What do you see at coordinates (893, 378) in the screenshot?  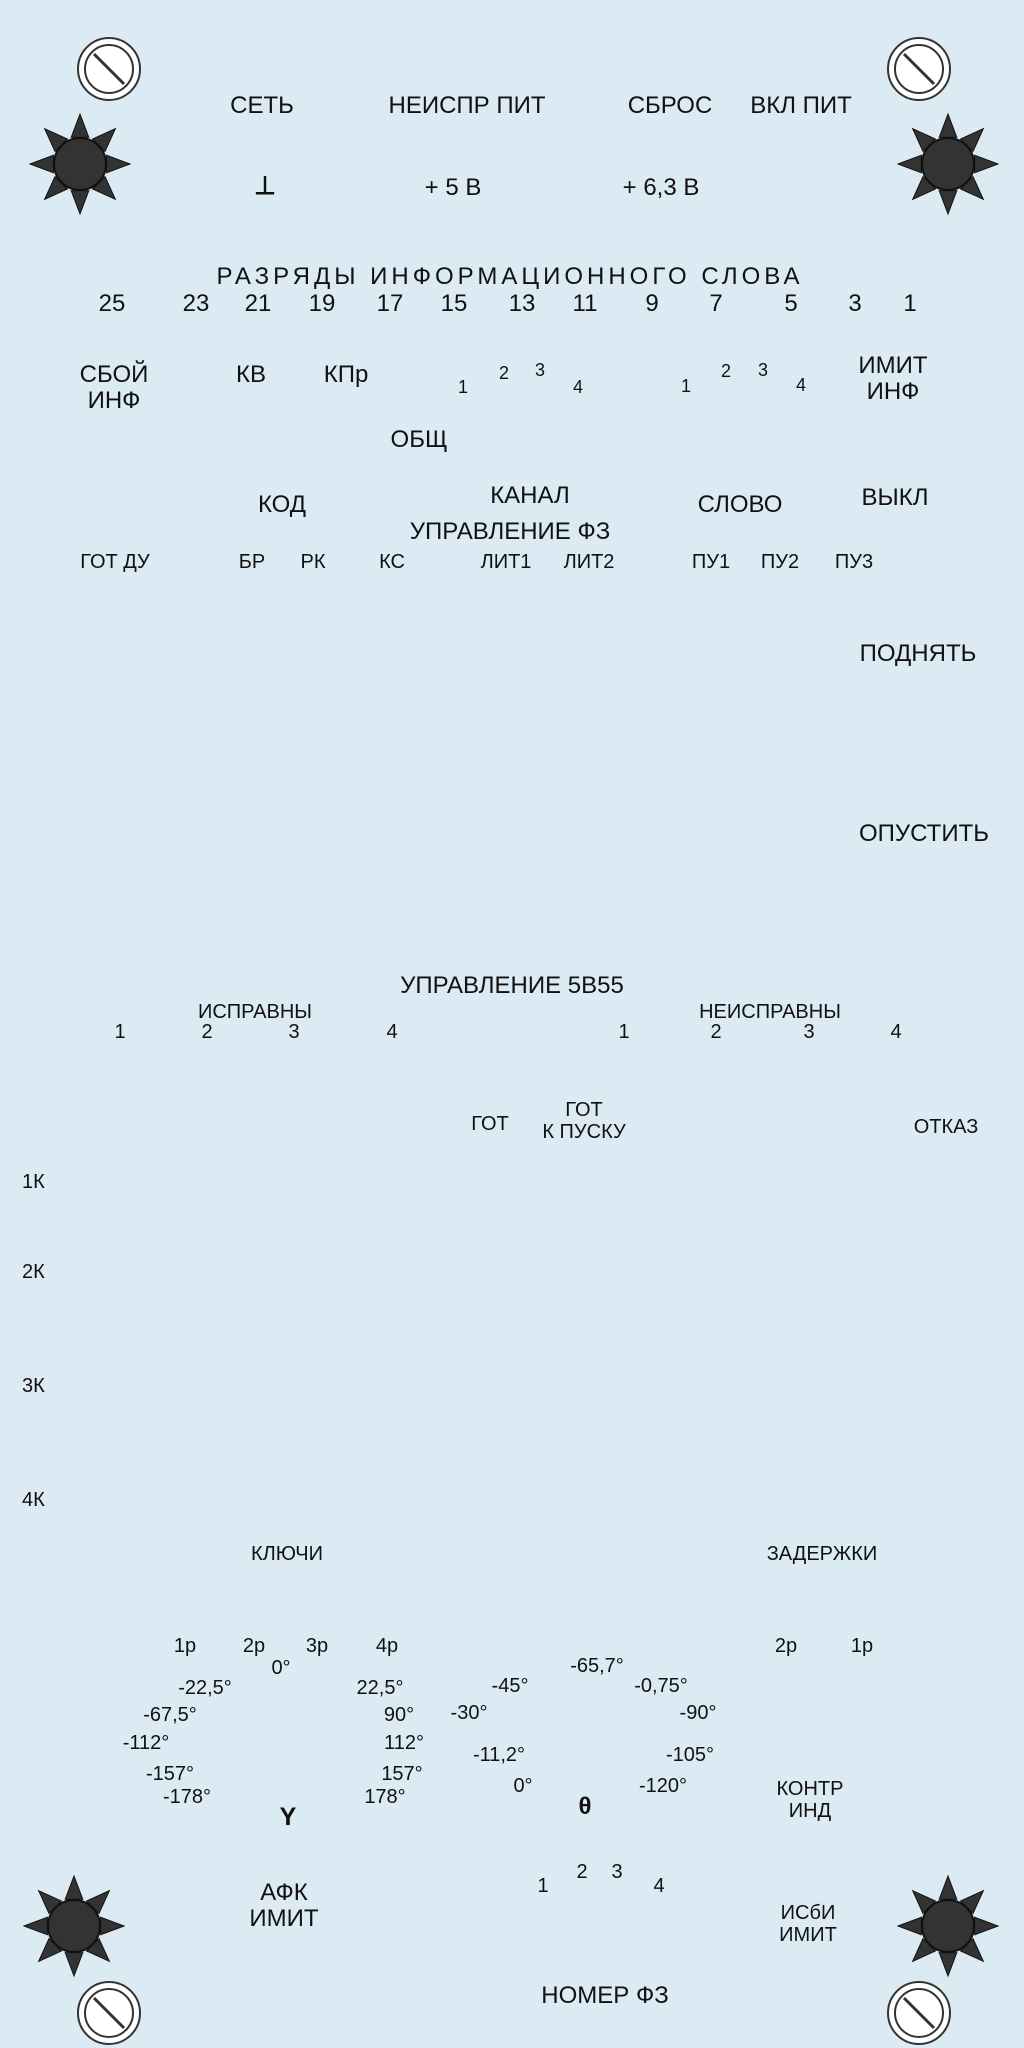 I see `imit-info-label: ИМИТ ИНФ` at bounding box center [893, 378].